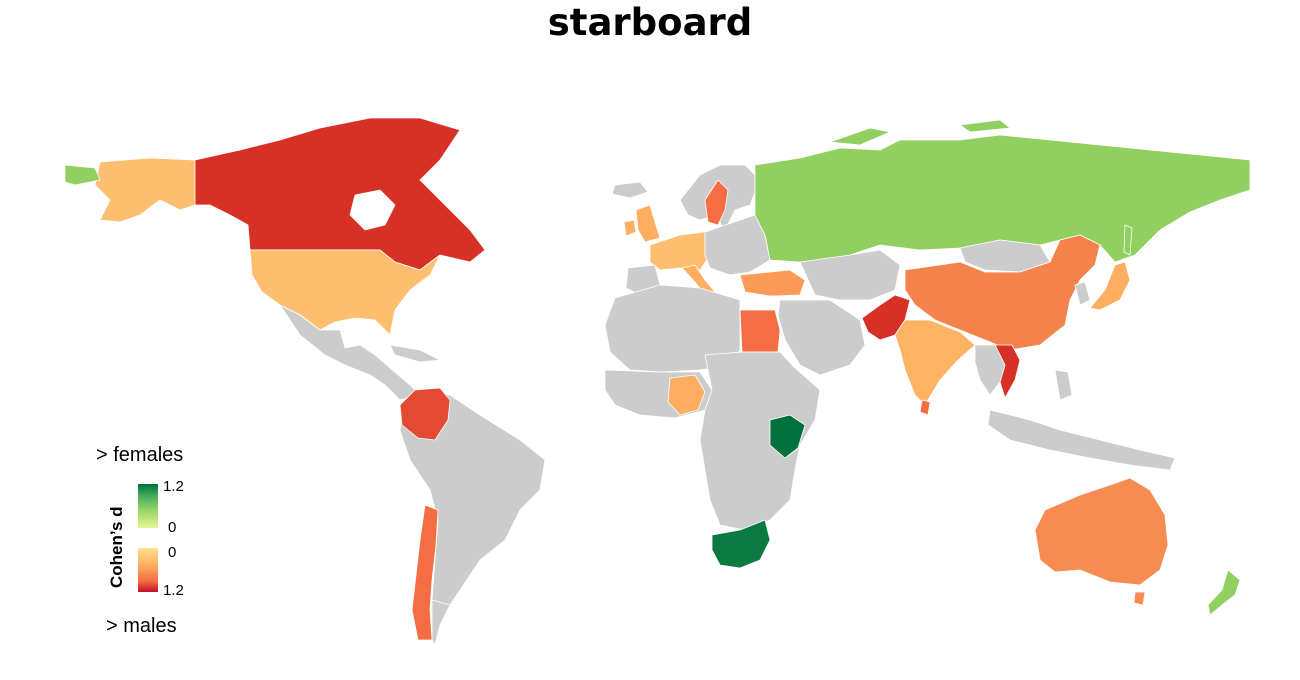  Describe the element at coordinates (116, 547) in the screenshot. I see `legend-axis-title: Cohen’s d` at that location.